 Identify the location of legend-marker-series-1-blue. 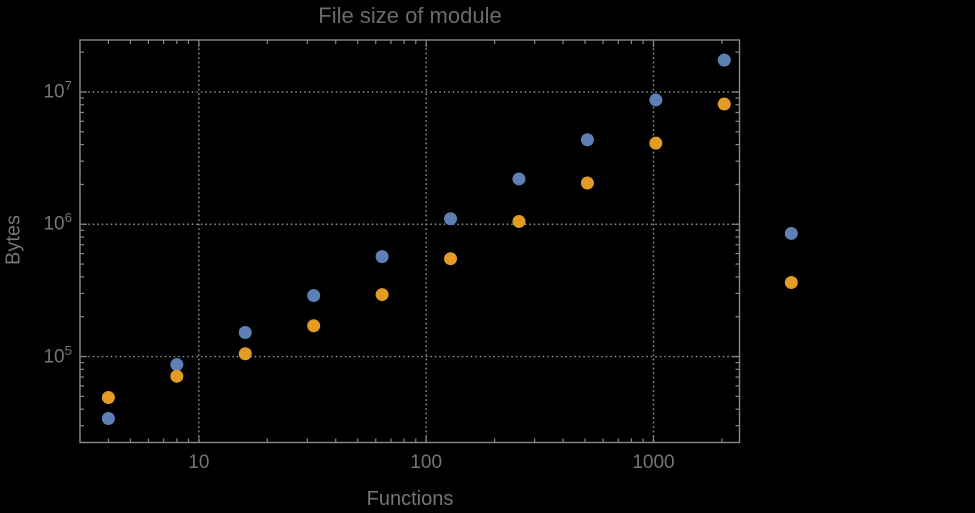
(791, 233).